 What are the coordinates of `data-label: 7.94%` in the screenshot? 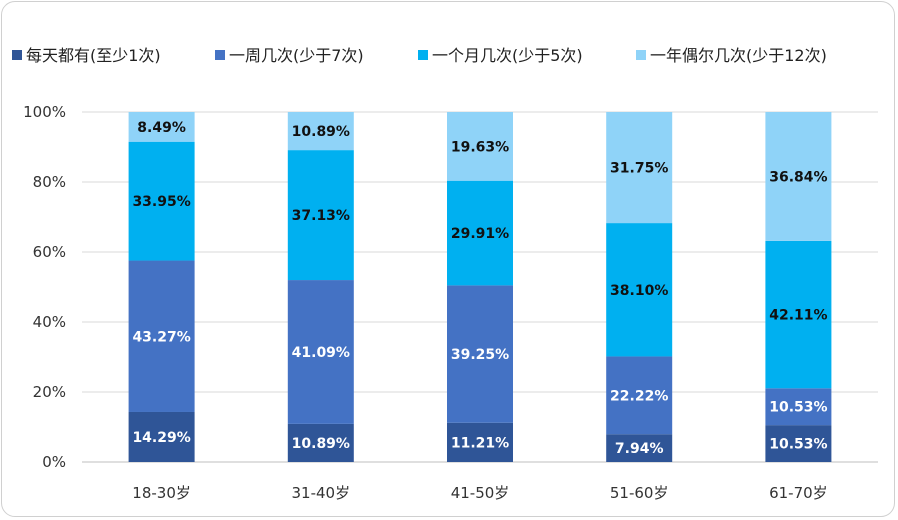 It's located at (639, 449).